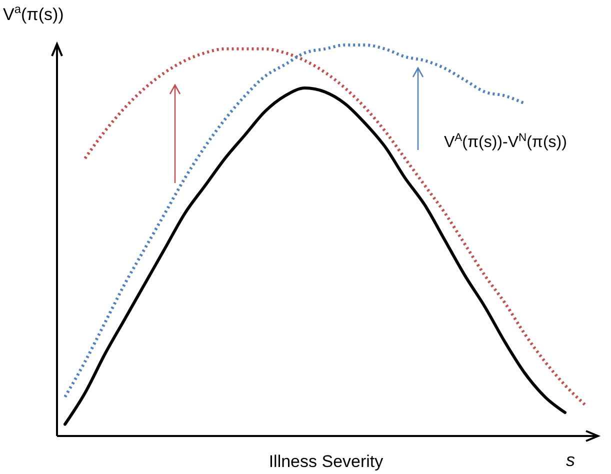 The height and width of the screenshot is (474, 611). I want to click on annotation: V$^{A}$(π(s))-V$^{N}$(π(s)), so click(505, 141).